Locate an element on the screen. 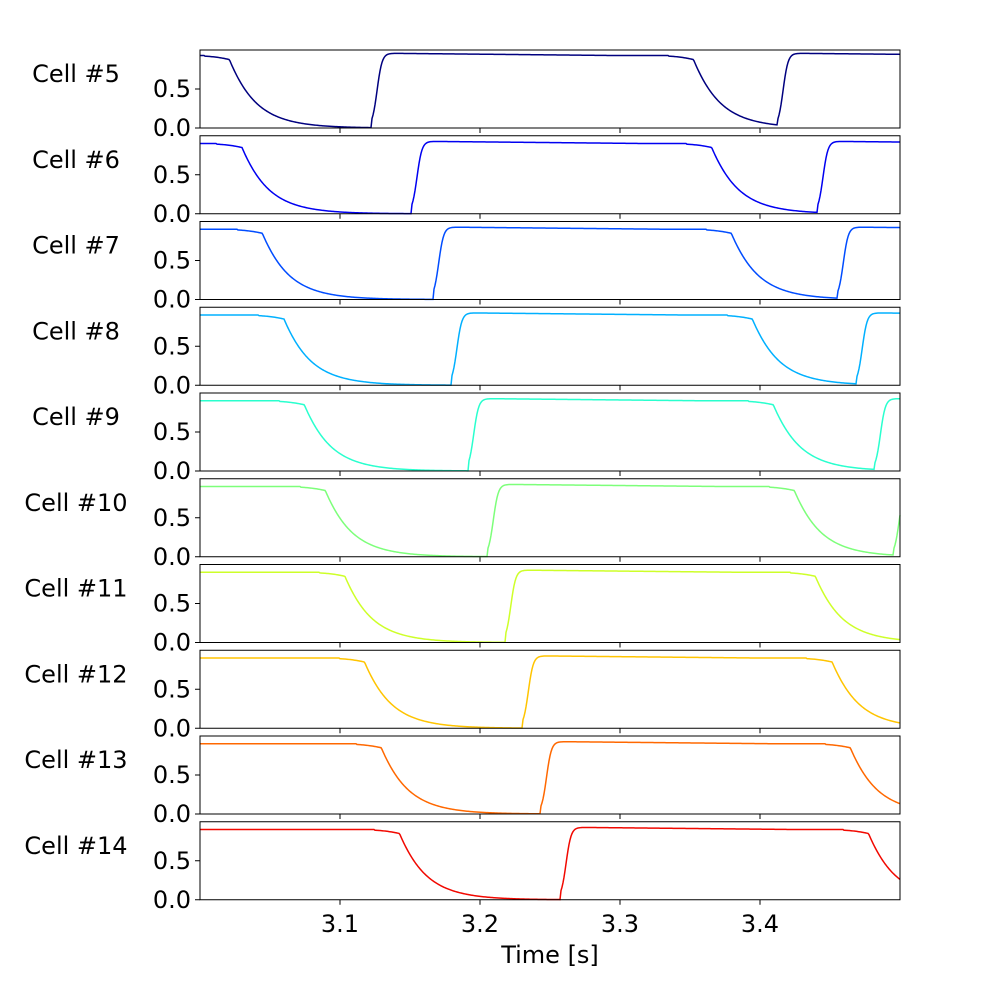  panel-cell-12: Cell #12 0.0 0.5 is located at coordinates (462, 695).